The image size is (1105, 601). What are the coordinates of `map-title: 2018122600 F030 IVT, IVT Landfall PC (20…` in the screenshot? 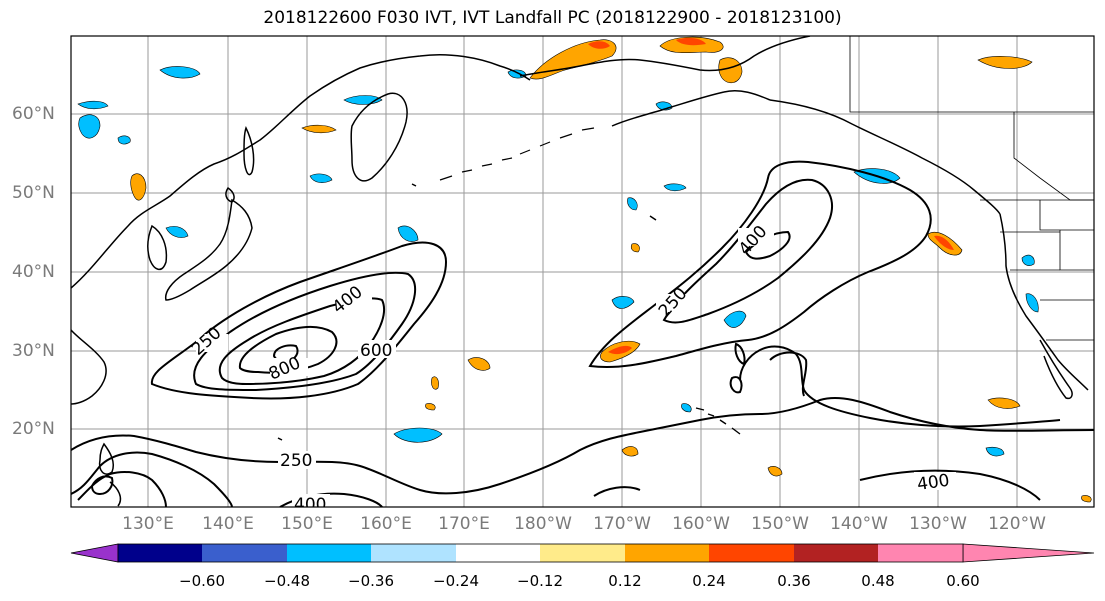 It's located at (552, 18).